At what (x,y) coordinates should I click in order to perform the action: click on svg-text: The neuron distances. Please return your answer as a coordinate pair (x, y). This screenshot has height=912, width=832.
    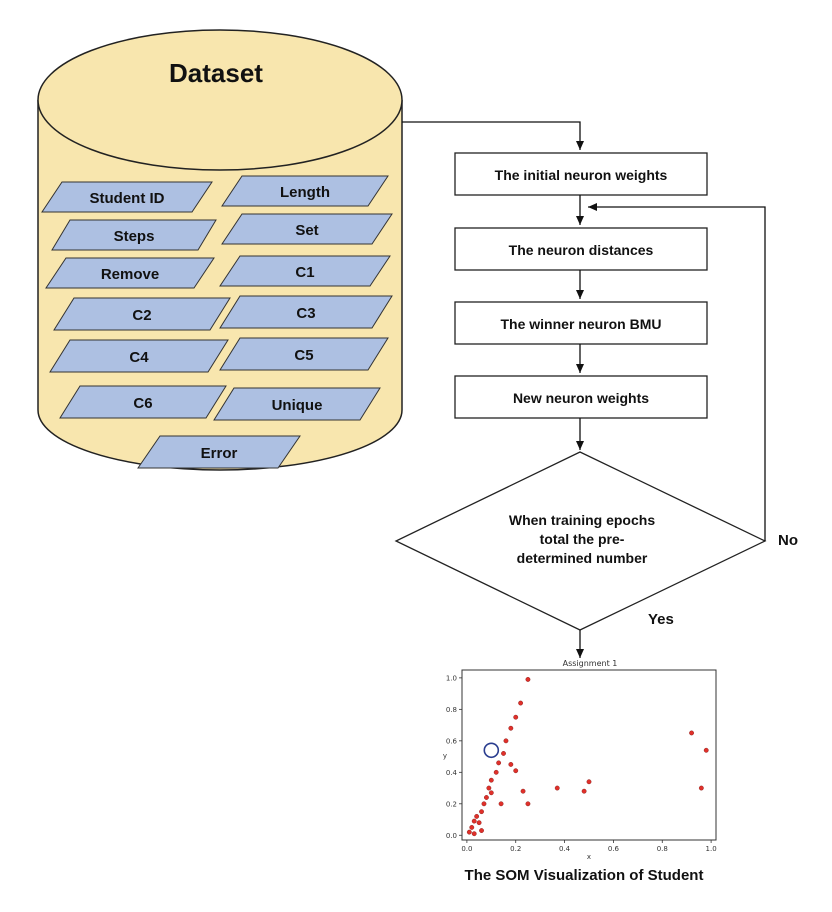
    Looking at the image, I should click on (581, 250).